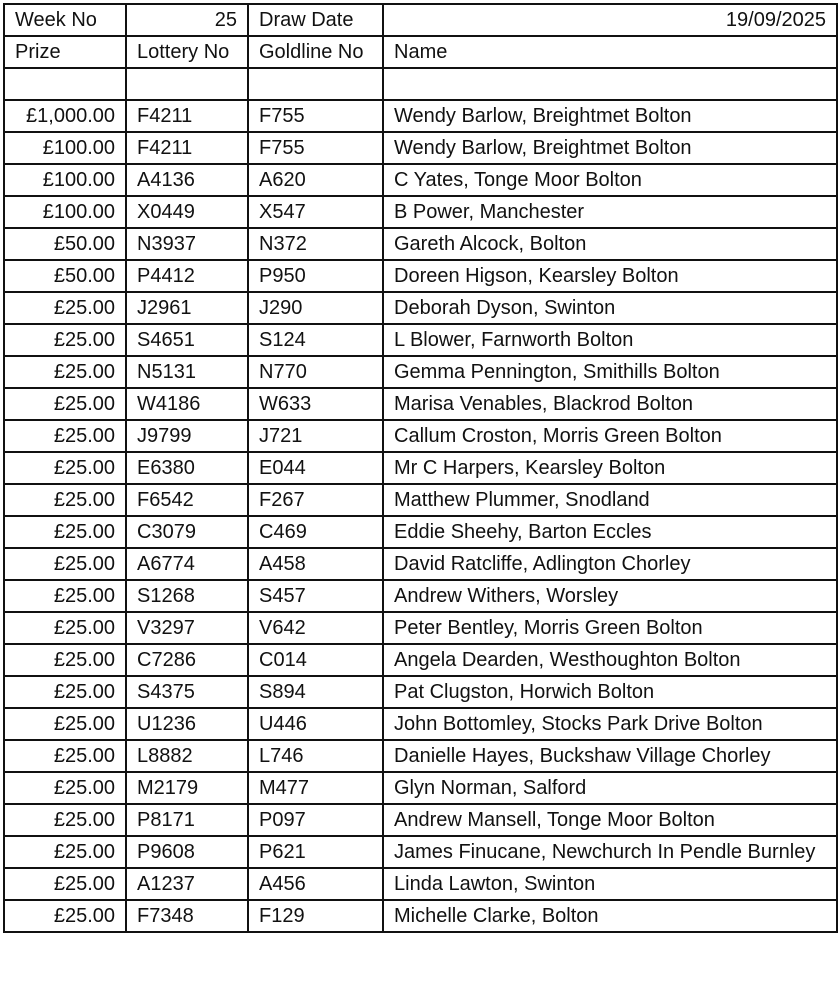 The image size is (838, 990). Describe the element at coordinates (65, 116) in the screenshot. I see `prize-cell: £1,000.00` at that location.